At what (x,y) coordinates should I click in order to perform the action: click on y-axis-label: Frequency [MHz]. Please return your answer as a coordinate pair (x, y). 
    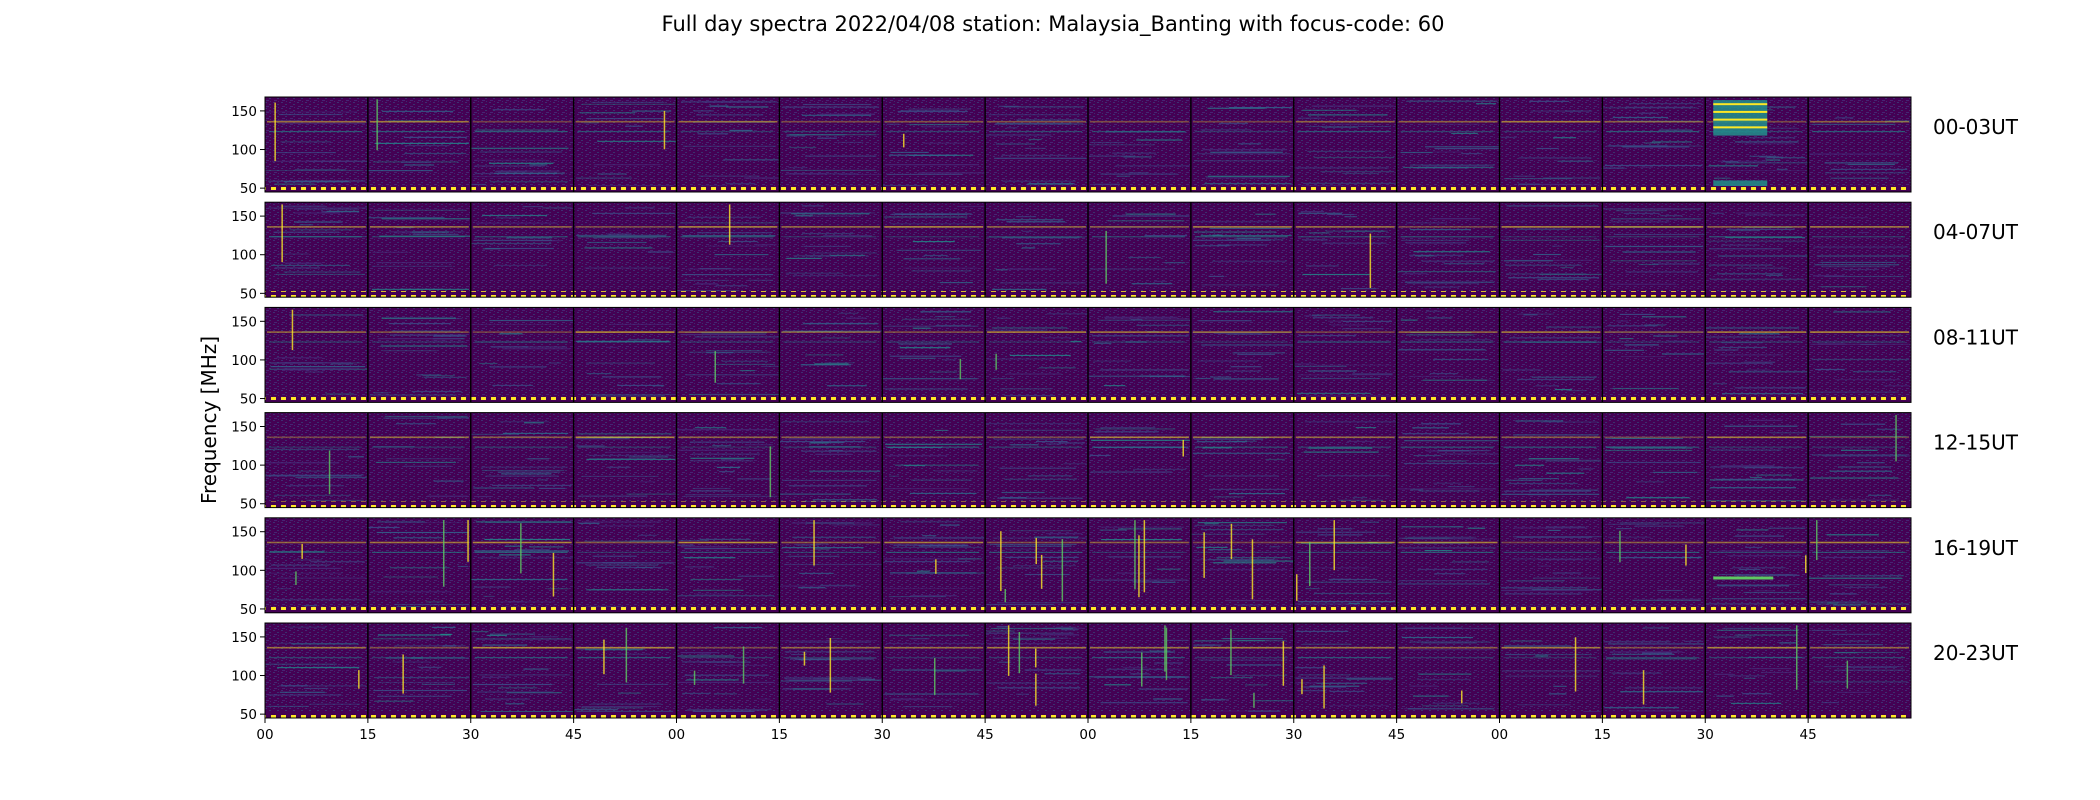
    Looking at the image, I should click on (209, 420).